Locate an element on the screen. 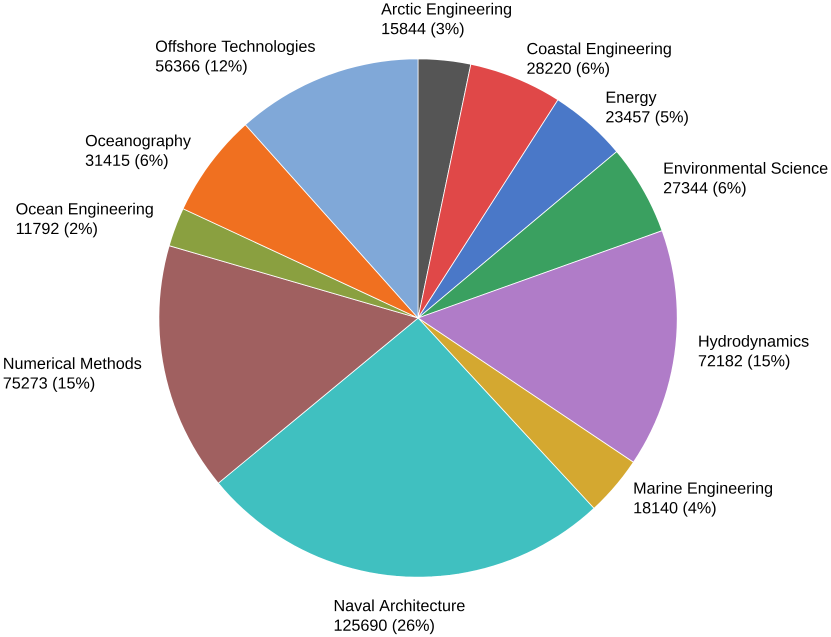 The width and height of the screenshot is (831, 637). data-label: 28220 (6%) is located at coordinates (568, 70).